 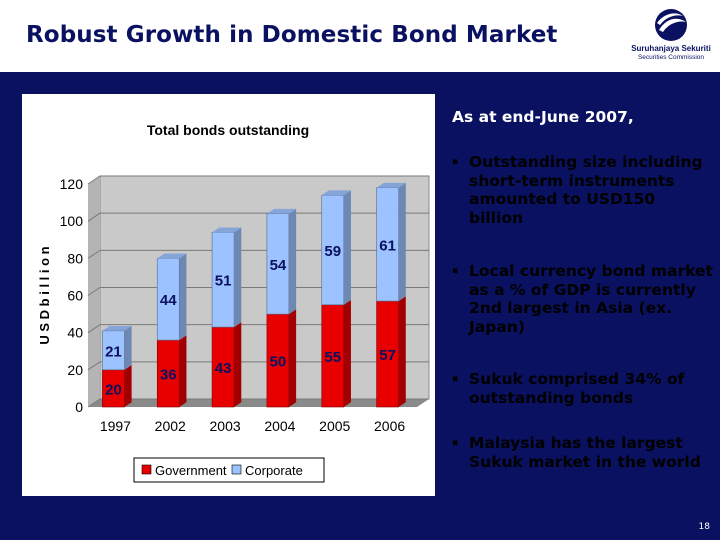 I want to click on x-tick-label: 2002, so click(x=170, y=426).